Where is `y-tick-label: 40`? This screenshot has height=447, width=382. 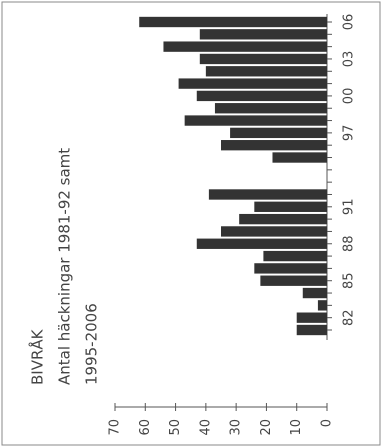
y-tick-label: 40 is located at coordinates (205, 427).